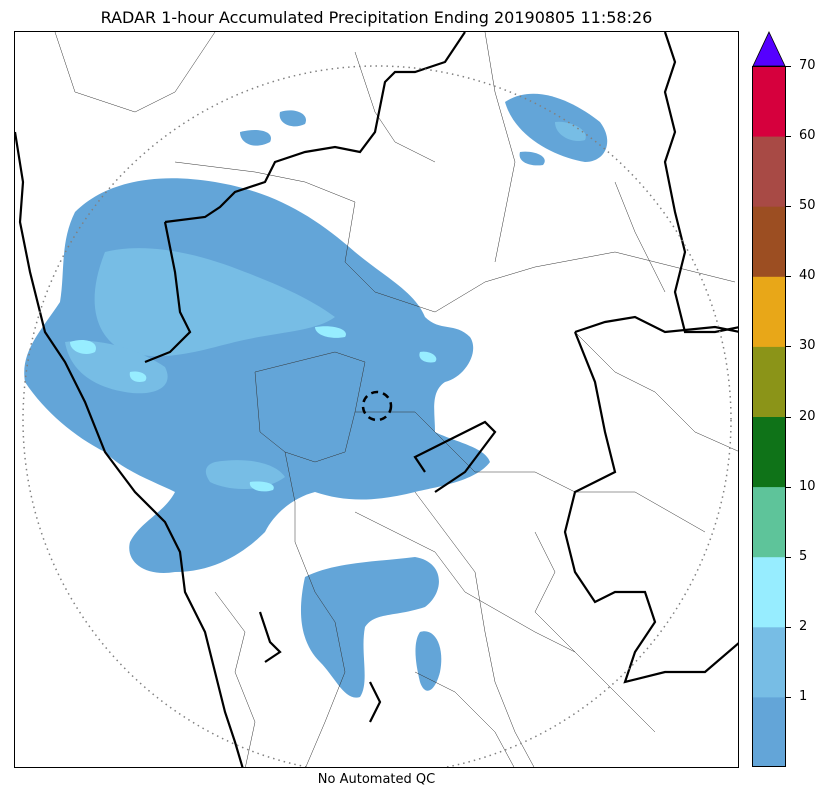  What do you see at coordinates (803, 626) in the screenshot?
I see `colorbar-tick-label: 2` at bounding box center [803, 626].